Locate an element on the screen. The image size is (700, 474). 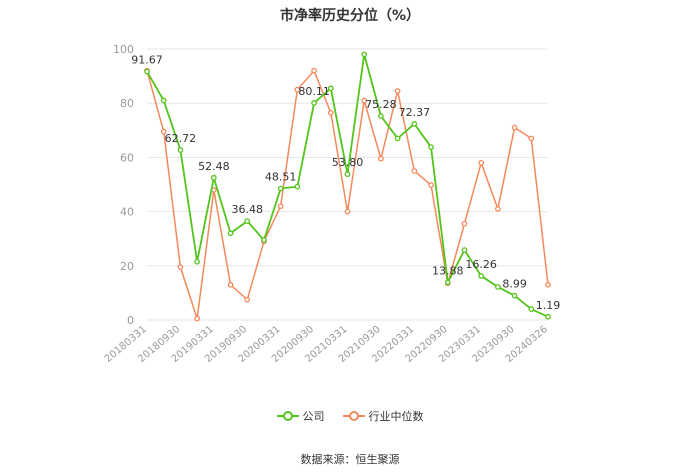
data-label: 8.99 is located at coordinates (514, 284).